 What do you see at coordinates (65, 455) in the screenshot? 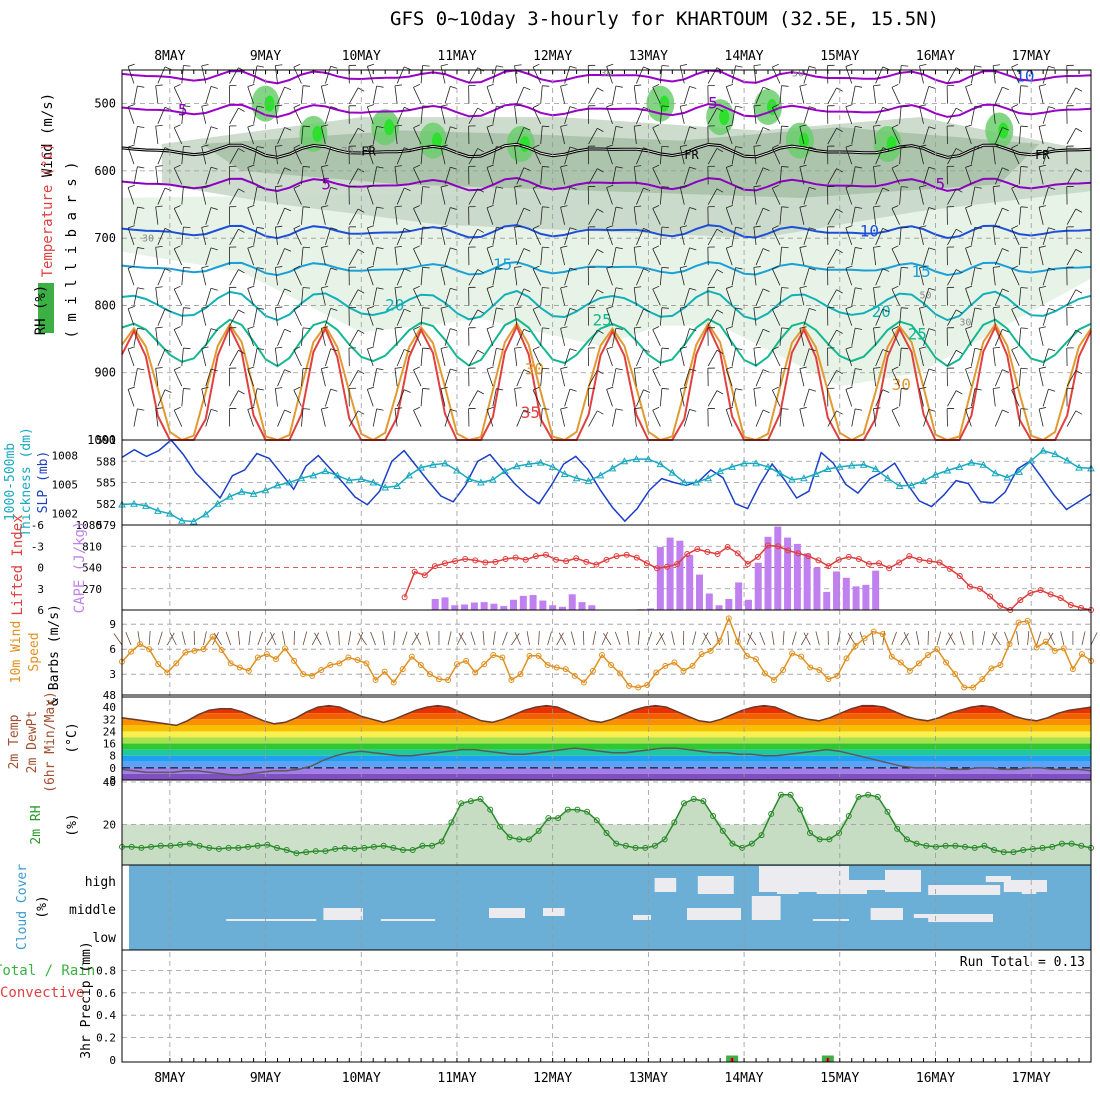
I see `y-tick-label: 1008` at bounding box center [65, 455].